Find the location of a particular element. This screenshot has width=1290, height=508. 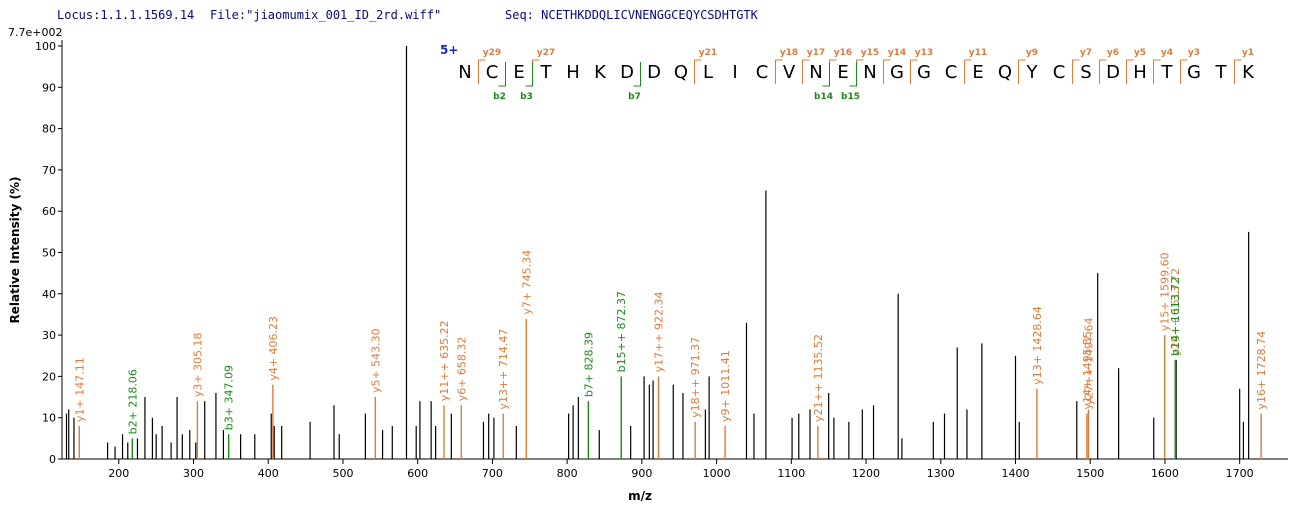

y-ion-label: y21 is located at coordinates (708, 53).